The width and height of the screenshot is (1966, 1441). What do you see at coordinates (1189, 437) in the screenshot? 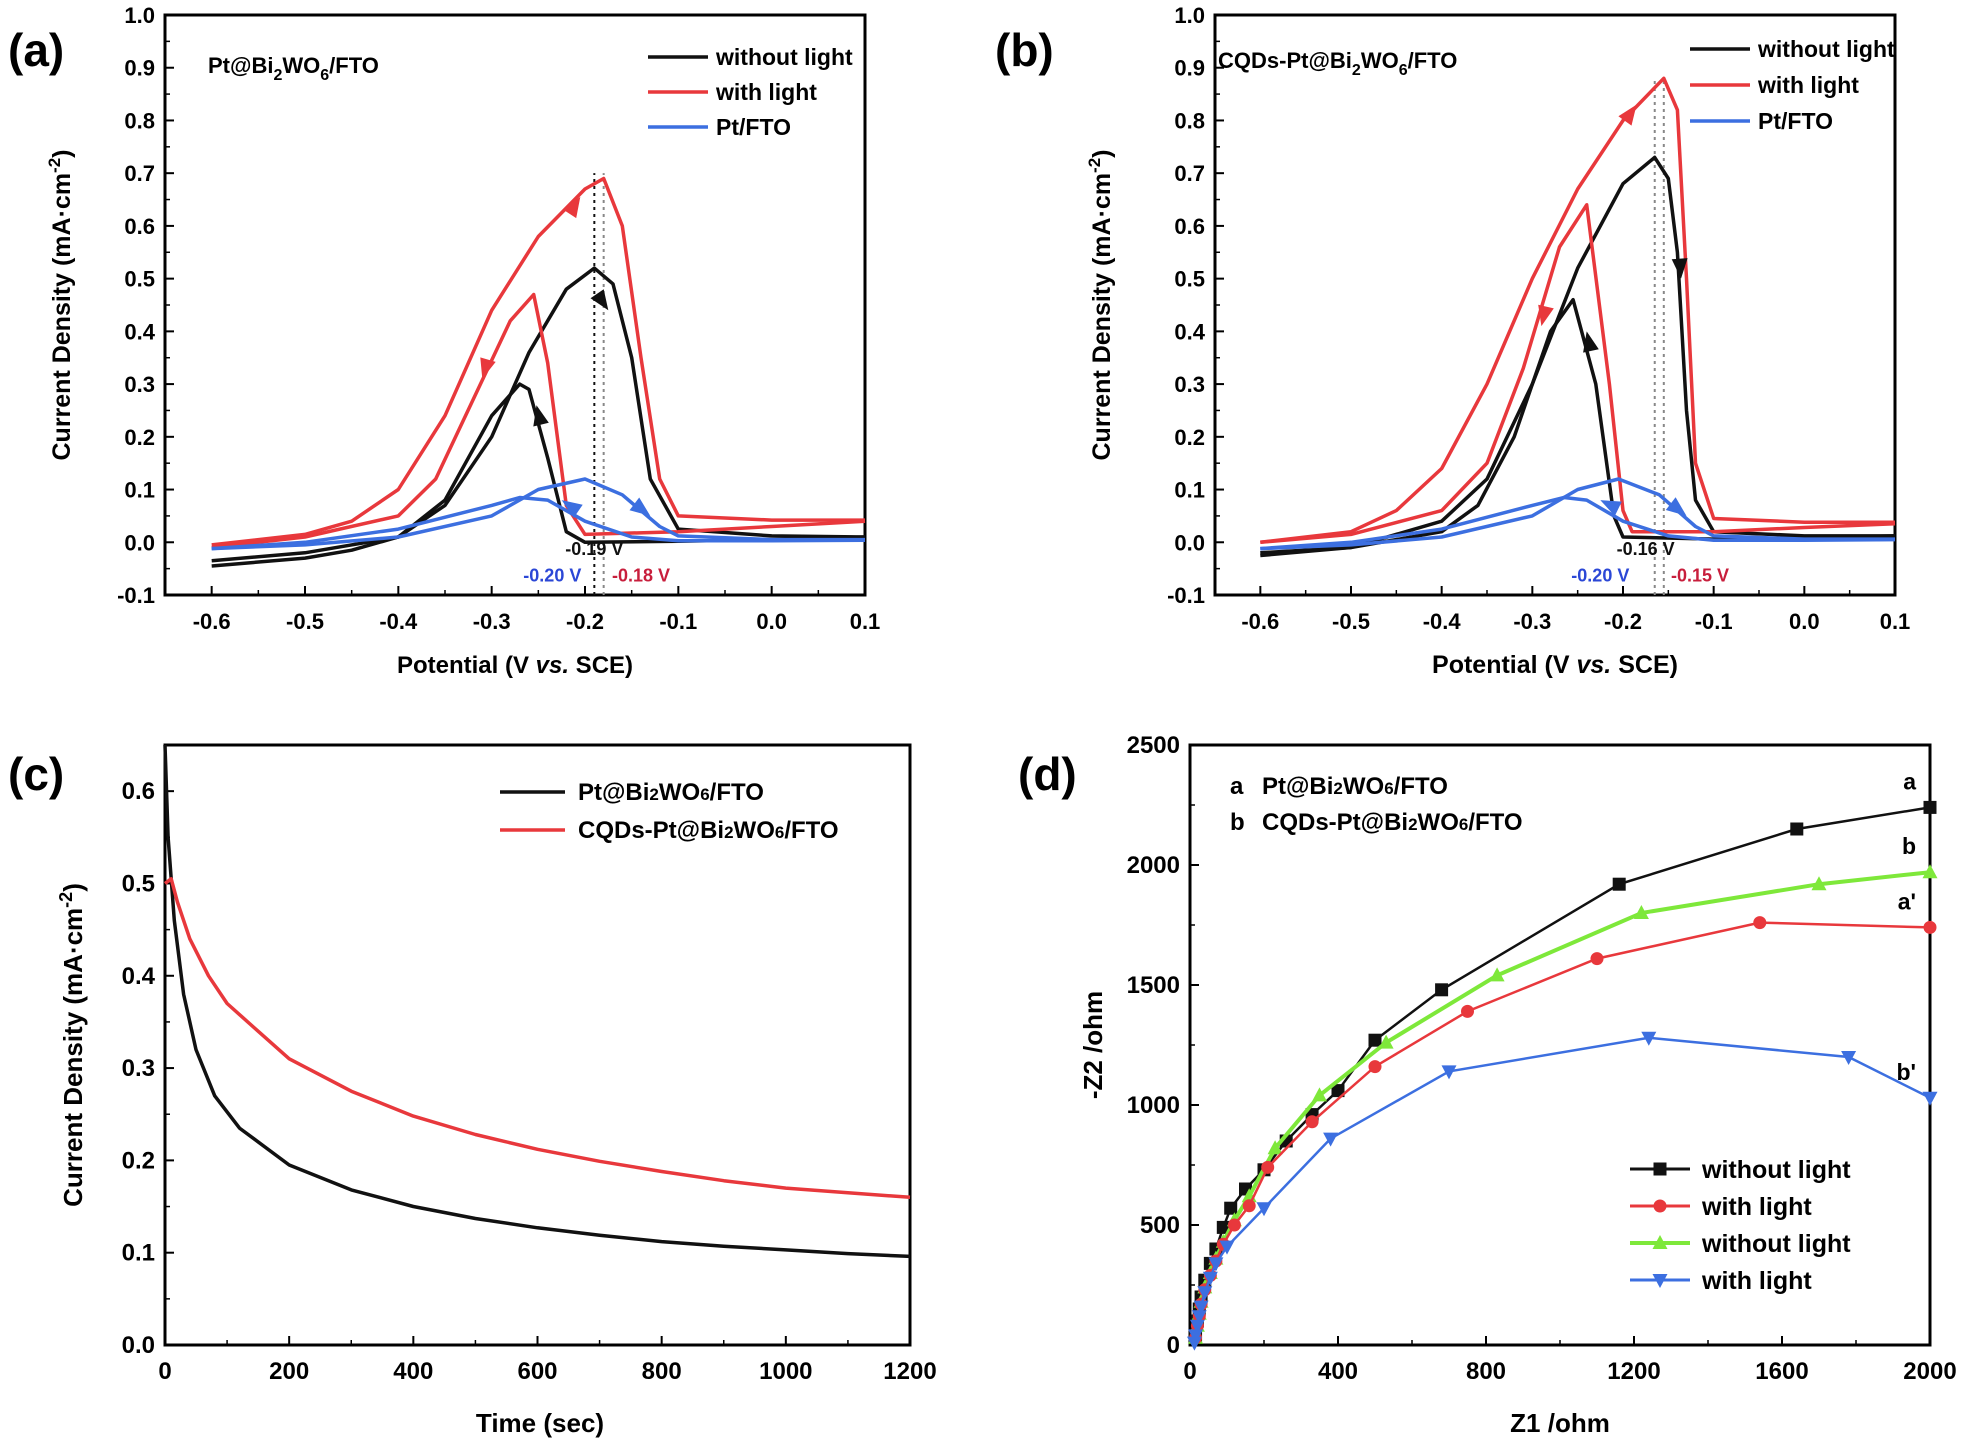
I see `panel-b-y-tick-label: 0.2` at bounding box center [1189, 437].